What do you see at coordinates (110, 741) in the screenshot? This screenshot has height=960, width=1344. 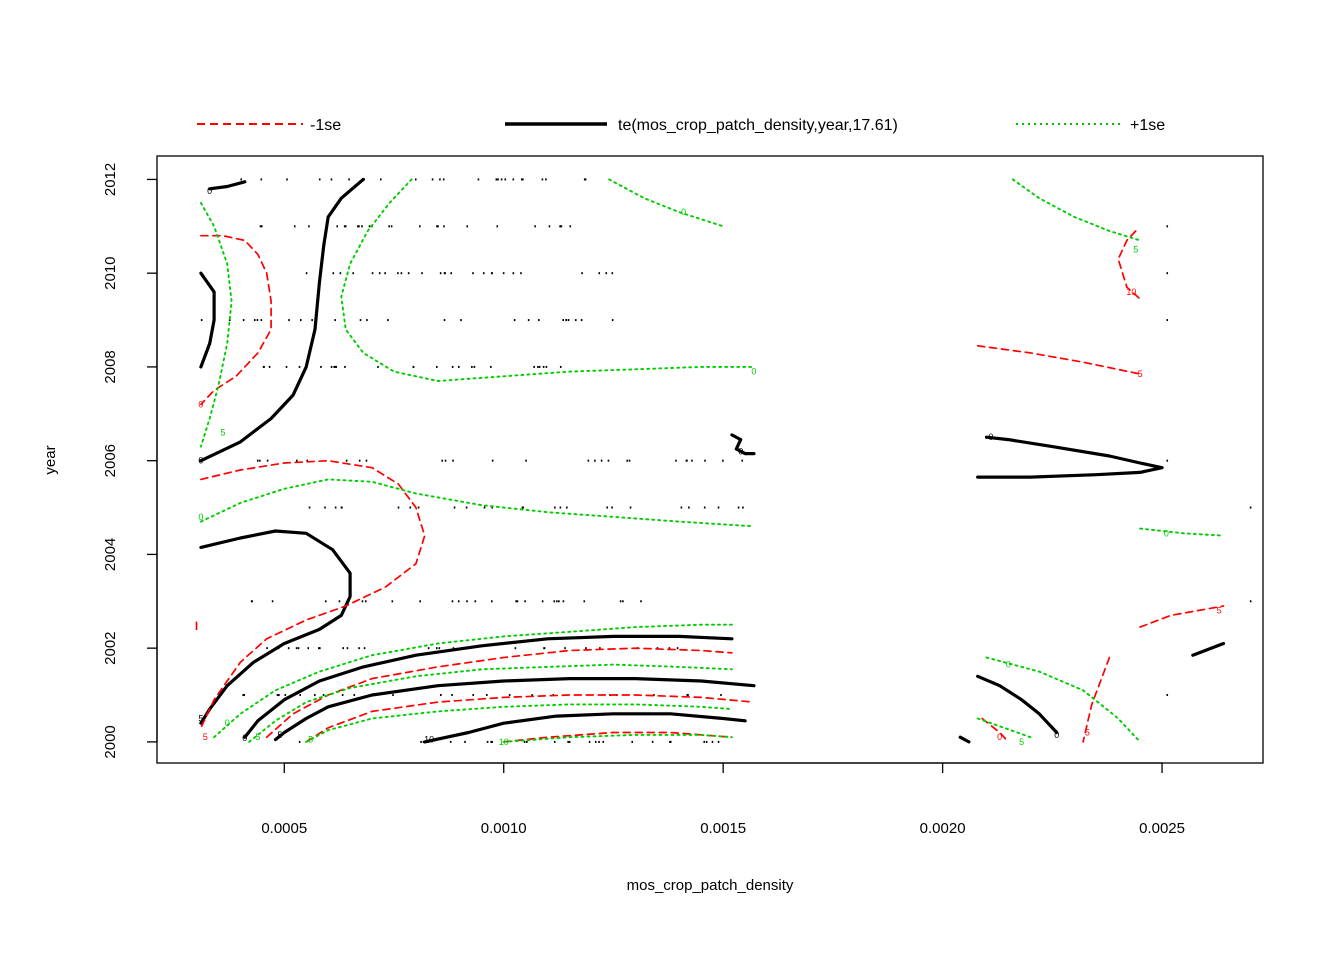 I see `y-tick-label: 2000` at bounding box center [110, 741].